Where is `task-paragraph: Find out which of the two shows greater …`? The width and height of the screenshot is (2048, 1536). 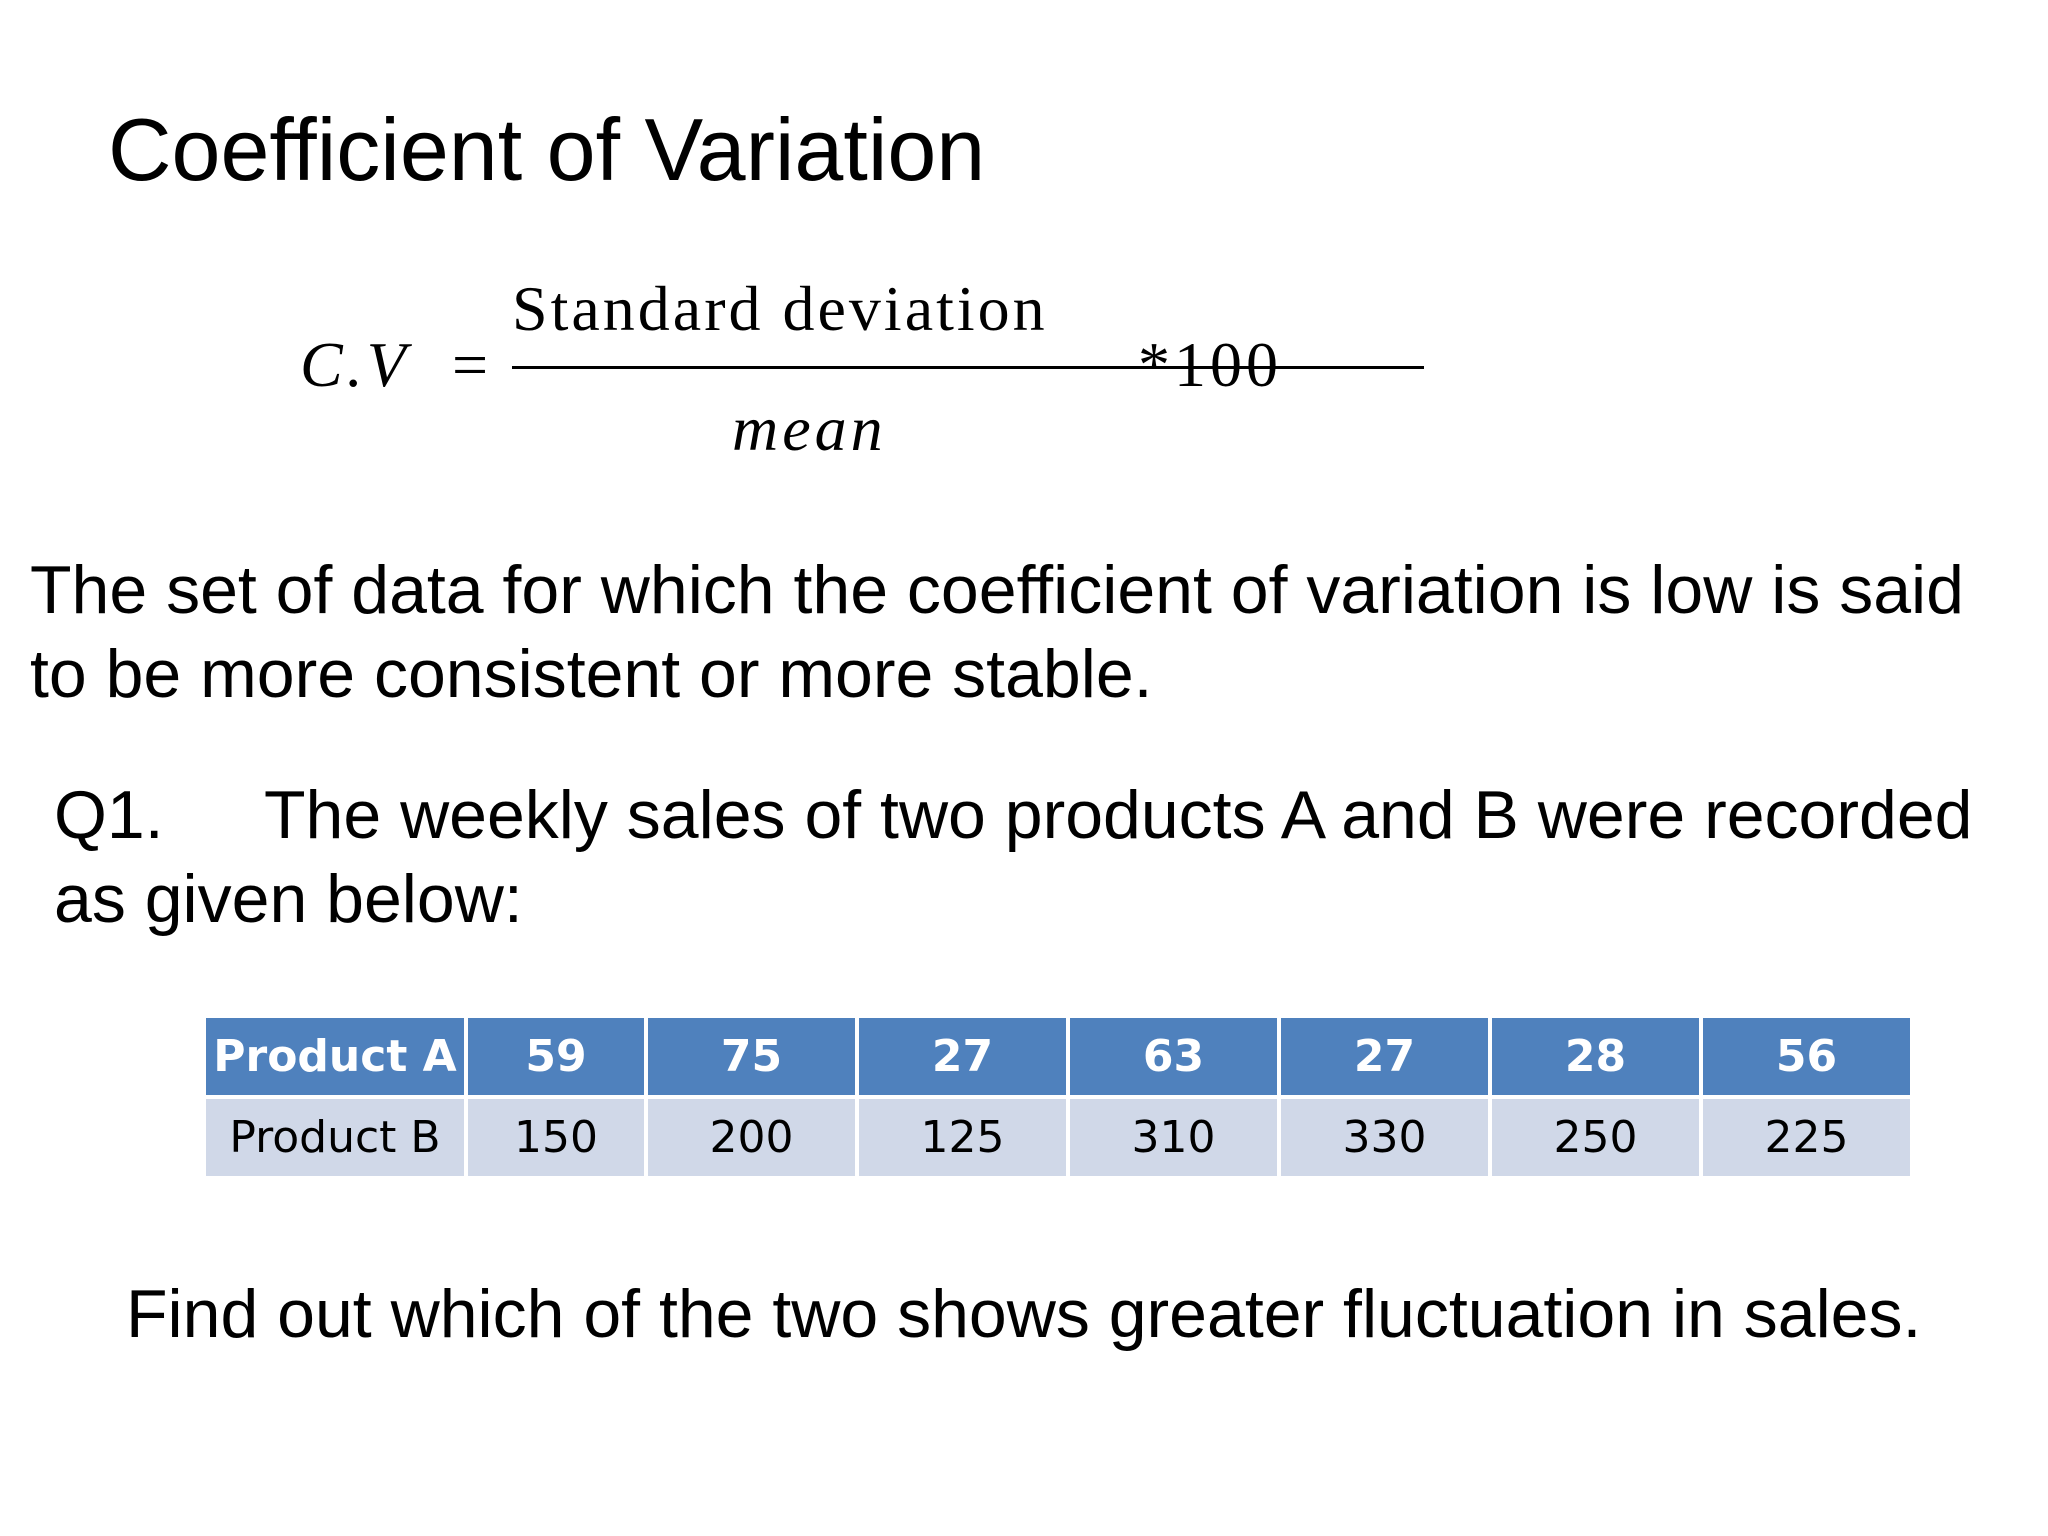
task-paragraph: Find out which of the two shows greater … is located at coordinates (1024, 1314).